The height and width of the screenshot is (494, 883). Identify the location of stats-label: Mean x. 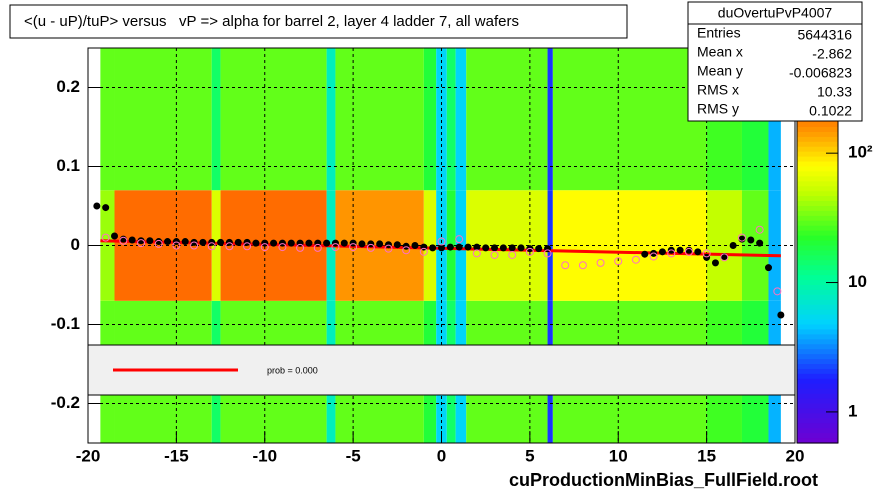
(720, 52).